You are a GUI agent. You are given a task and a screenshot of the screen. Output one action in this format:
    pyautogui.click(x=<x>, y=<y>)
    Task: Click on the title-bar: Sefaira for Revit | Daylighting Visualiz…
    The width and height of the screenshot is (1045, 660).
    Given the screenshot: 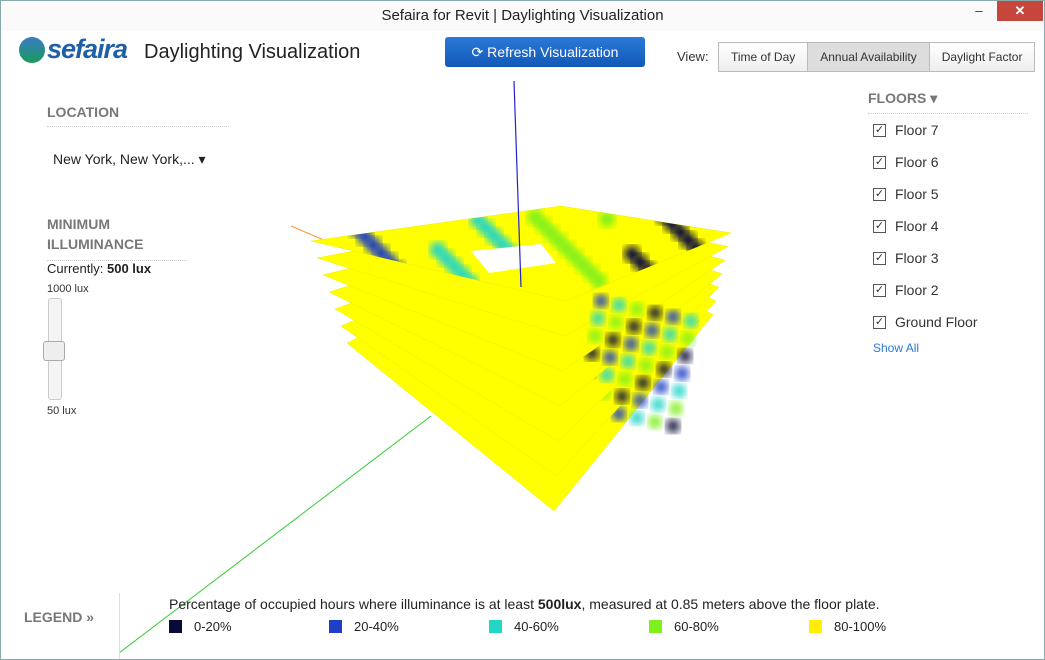 What is the action you would take?
    pyautogui.click(x=522, y=16)
    